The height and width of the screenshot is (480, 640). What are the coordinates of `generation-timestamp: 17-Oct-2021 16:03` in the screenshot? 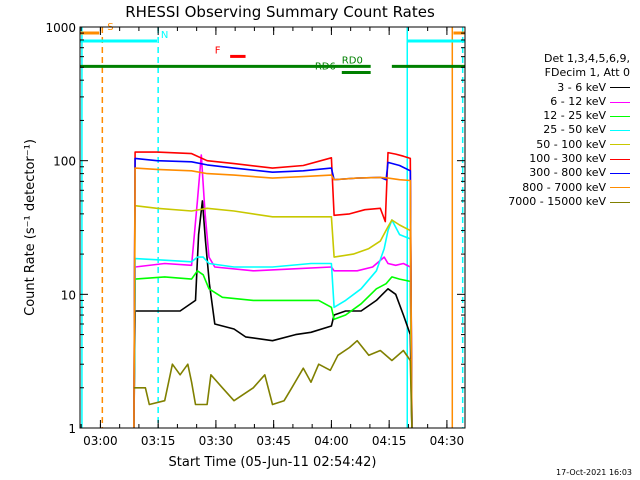 It's located at (594, 472).